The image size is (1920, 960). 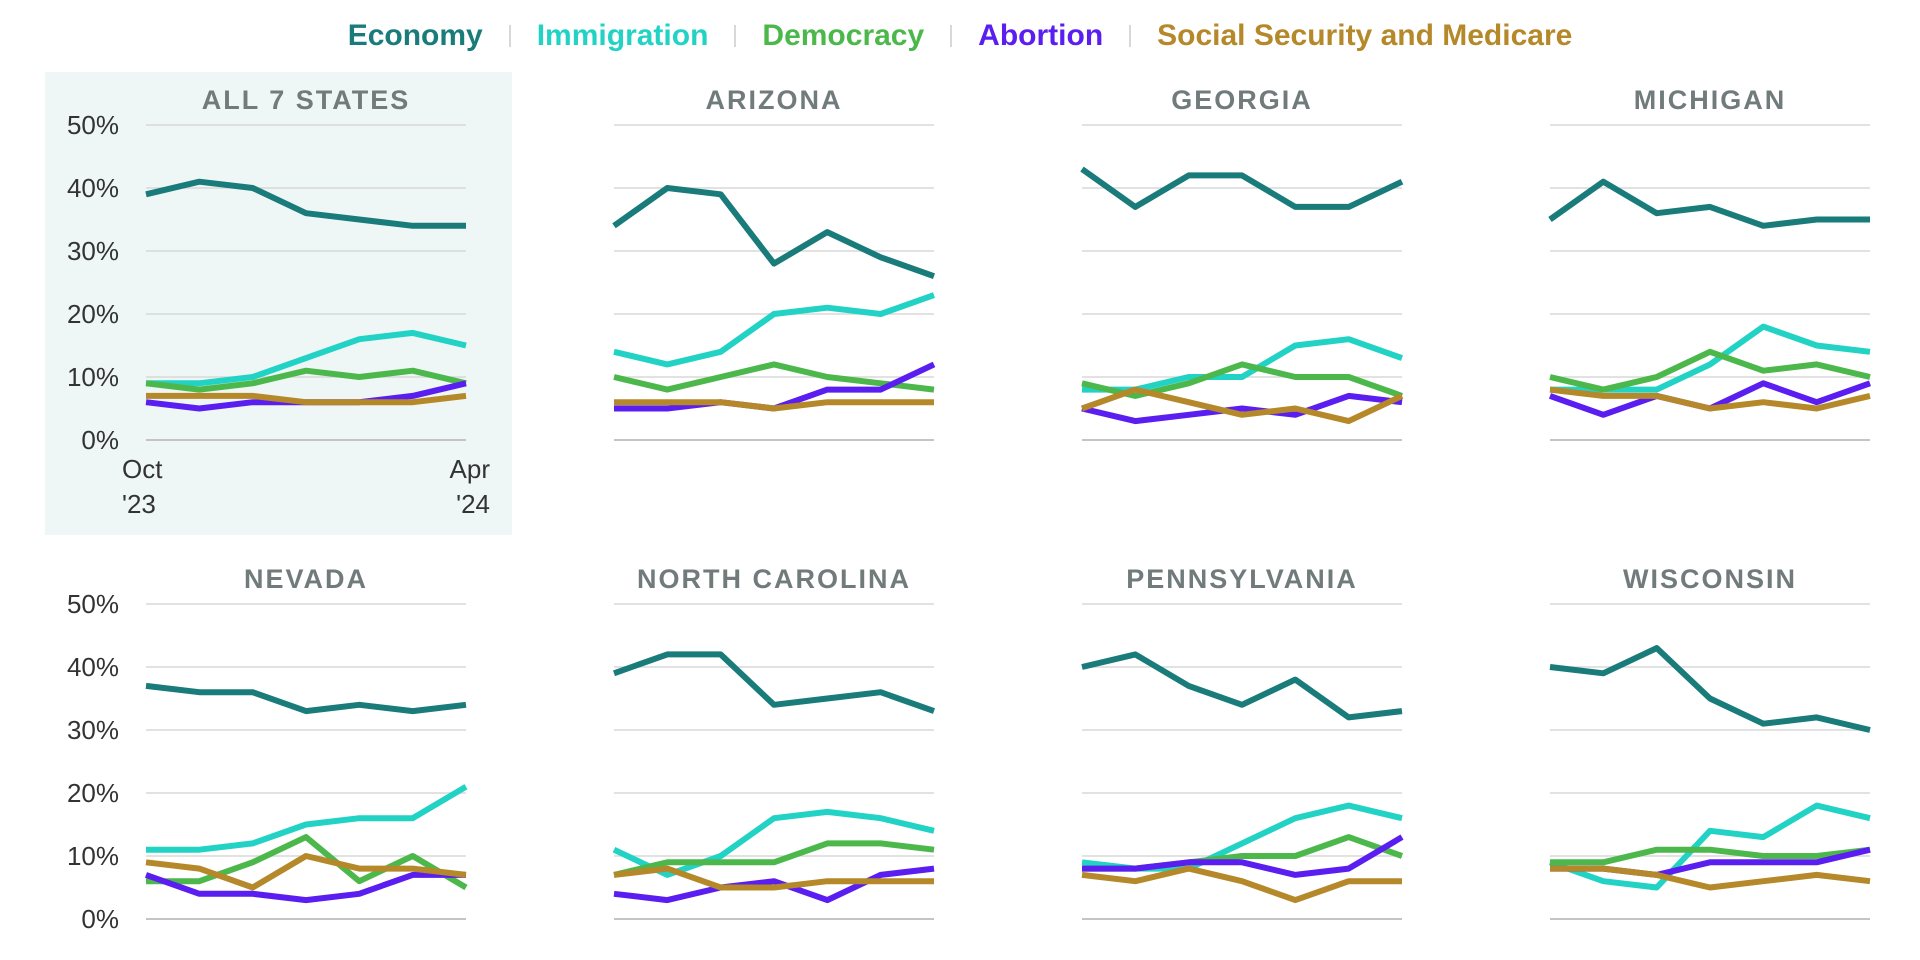 I want to click on x-tick-label: '23, so click(x=139, y=504).